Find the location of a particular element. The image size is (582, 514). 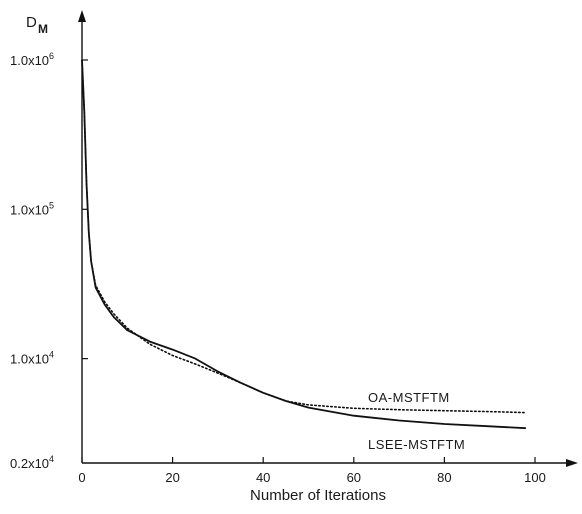

x-tick-label-0: 0 is located at coordinates (81, 477).